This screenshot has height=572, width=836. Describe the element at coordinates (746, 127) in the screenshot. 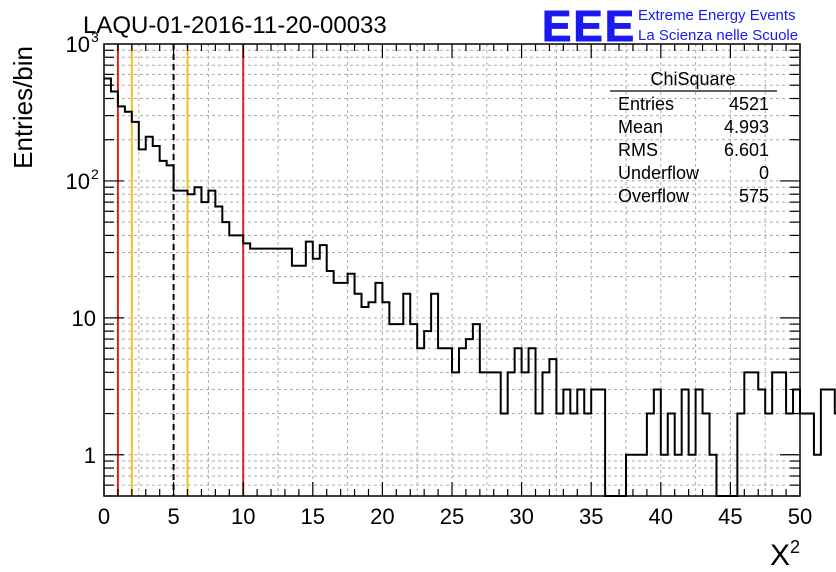

I see `stats-value: 4.993` at that location.